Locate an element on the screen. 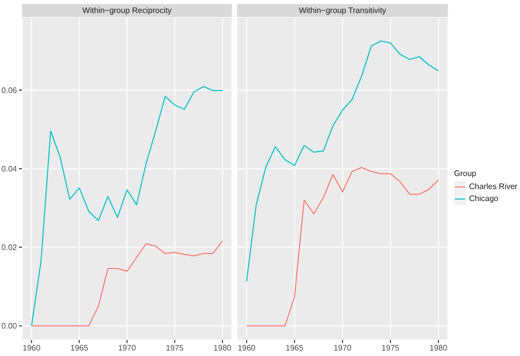 This screenshot has width=520, height=356. y-tick-label: 0.00 is located at coordinates (9, 326).